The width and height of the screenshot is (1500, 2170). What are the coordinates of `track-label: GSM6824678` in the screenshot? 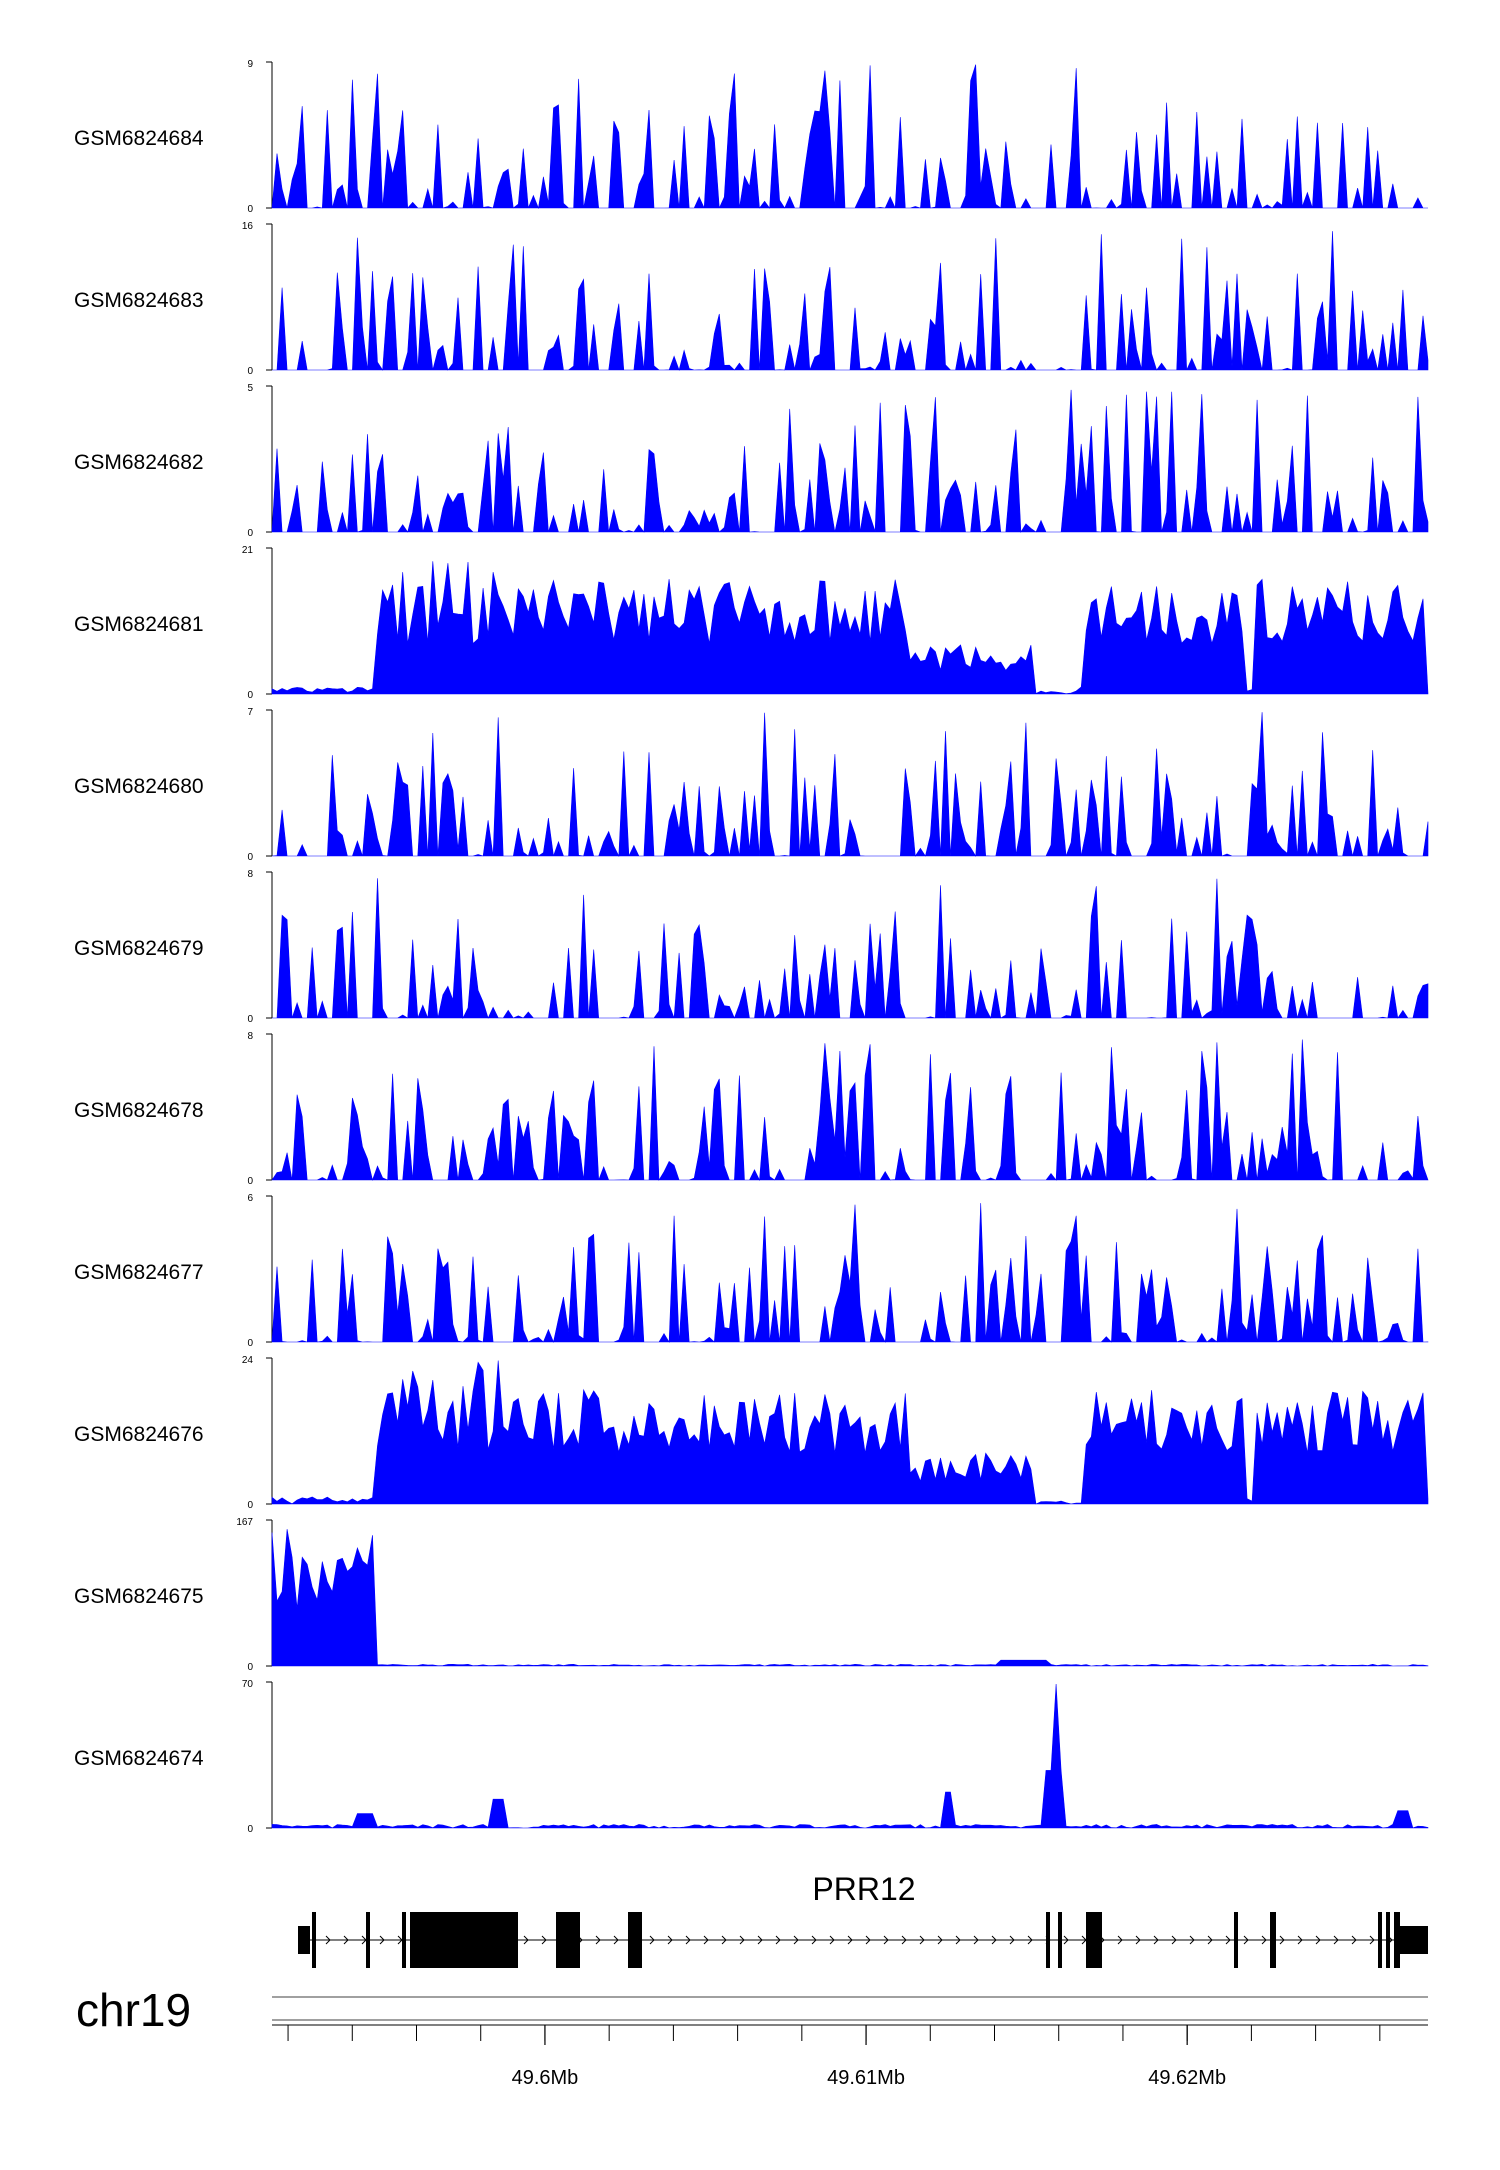 It's located at (139, 1110).